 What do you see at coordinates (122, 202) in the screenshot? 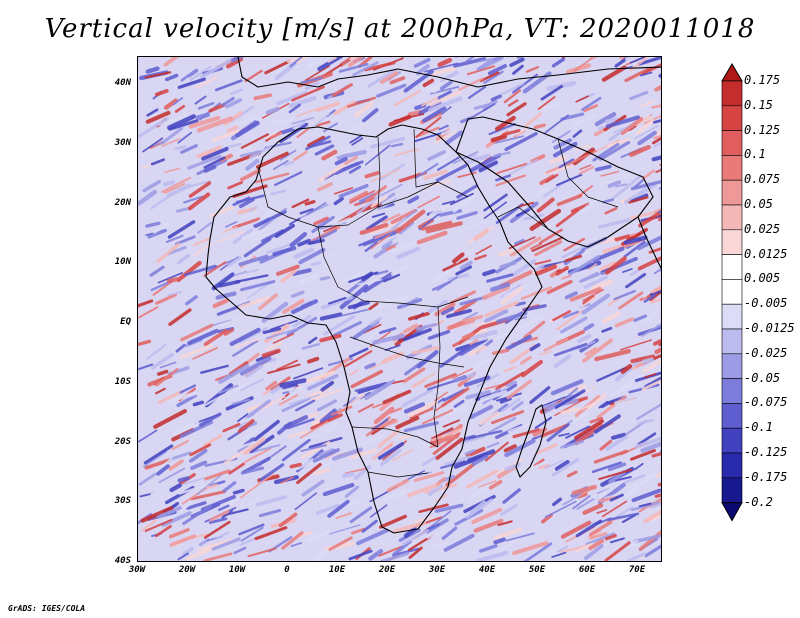
I see `lat-label: 20N` at bounding box center [122, 202].